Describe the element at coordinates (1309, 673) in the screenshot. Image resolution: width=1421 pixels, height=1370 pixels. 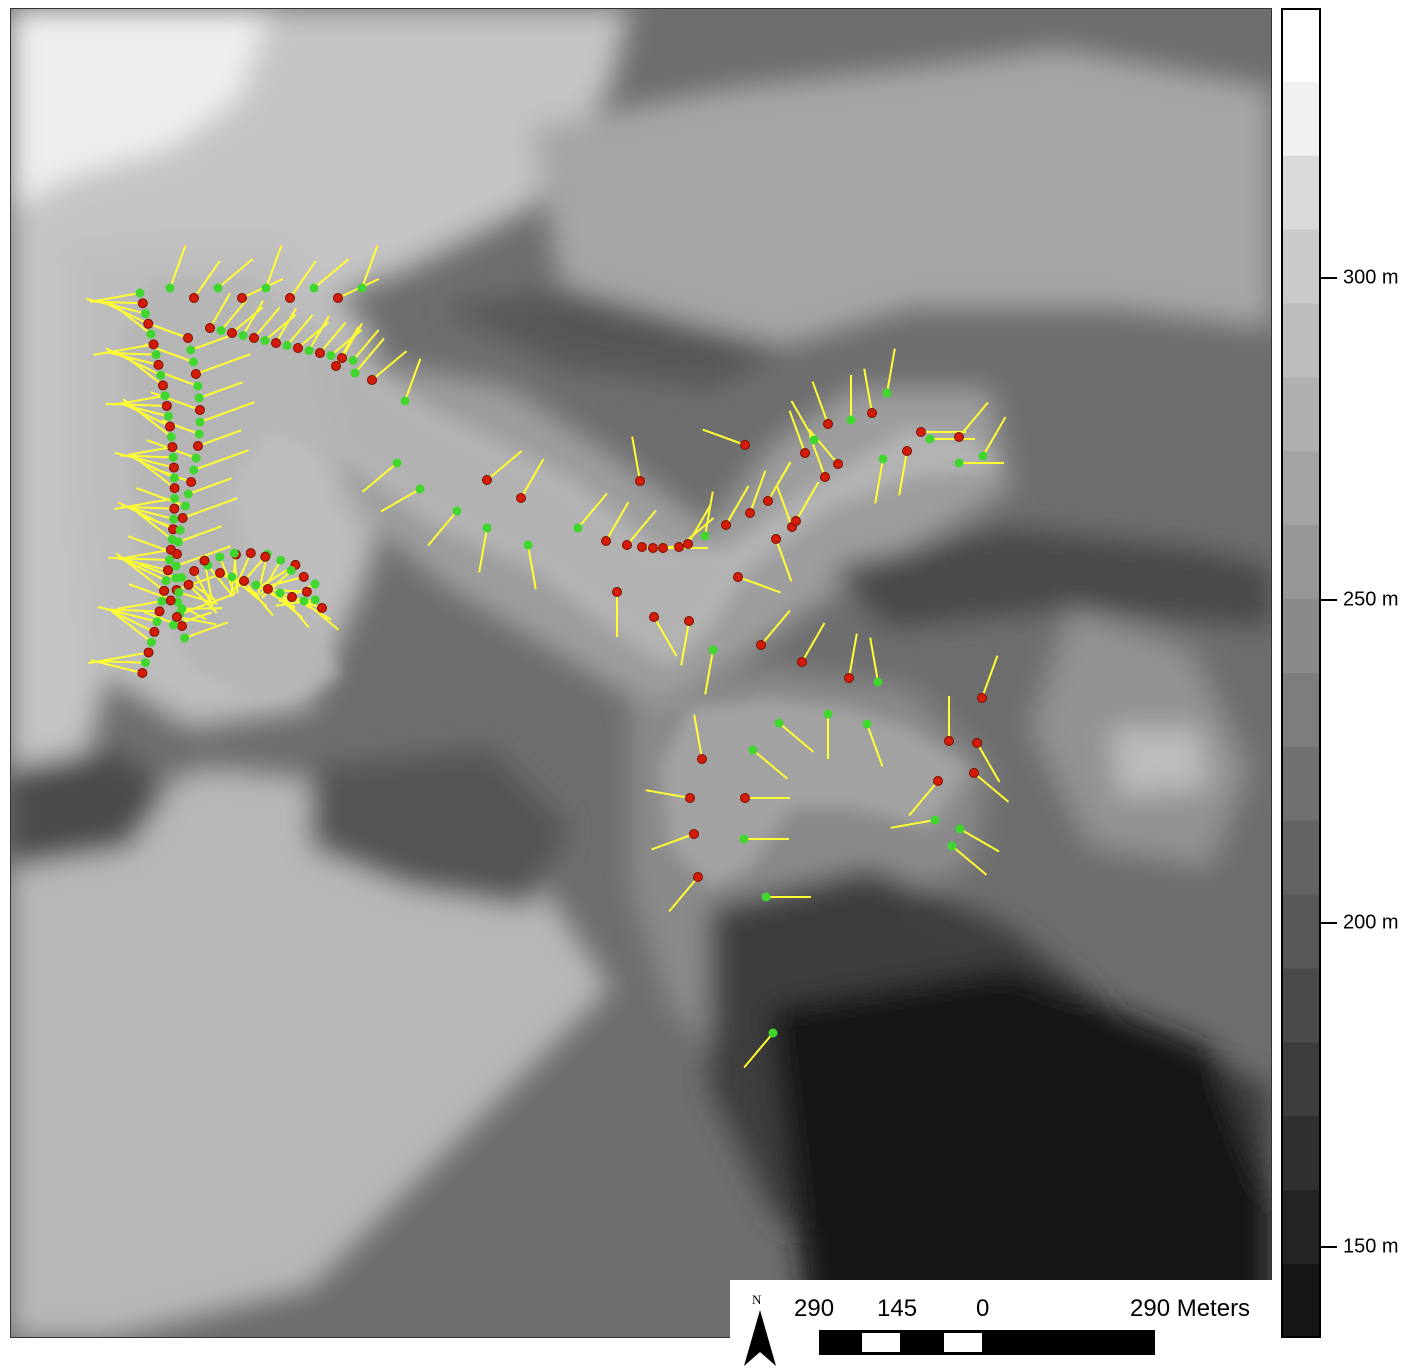
I see `elevation-colorbar` at that location.